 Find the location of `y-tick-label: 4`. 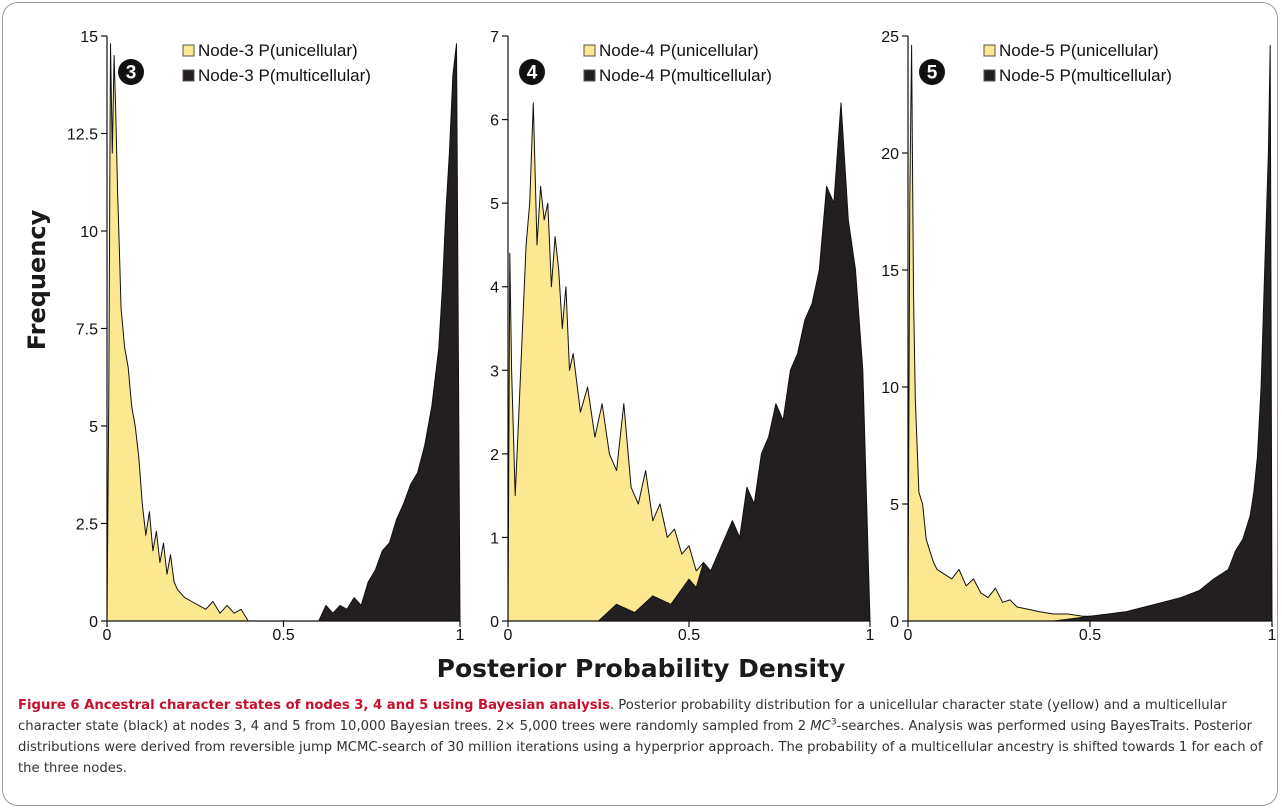

y-tick-label: 4 is located at coordinates (494, 288).